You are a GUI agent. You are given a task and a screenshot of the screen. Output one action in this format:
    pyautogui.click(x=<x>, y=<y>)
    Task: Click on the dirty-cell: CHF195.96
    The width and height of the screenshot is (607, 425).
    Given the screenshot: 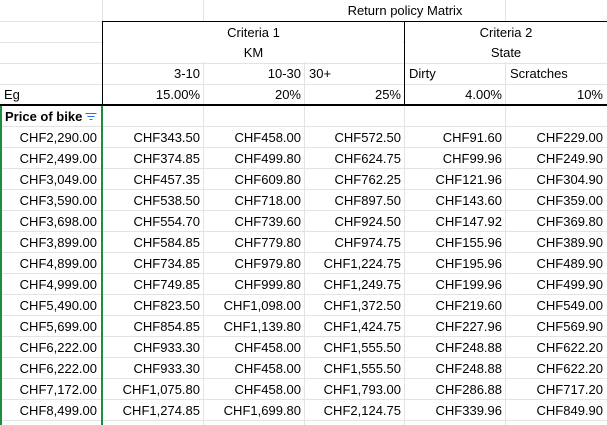 What is the action you would take?
    pyautogui.click(x=468, y=263)
    